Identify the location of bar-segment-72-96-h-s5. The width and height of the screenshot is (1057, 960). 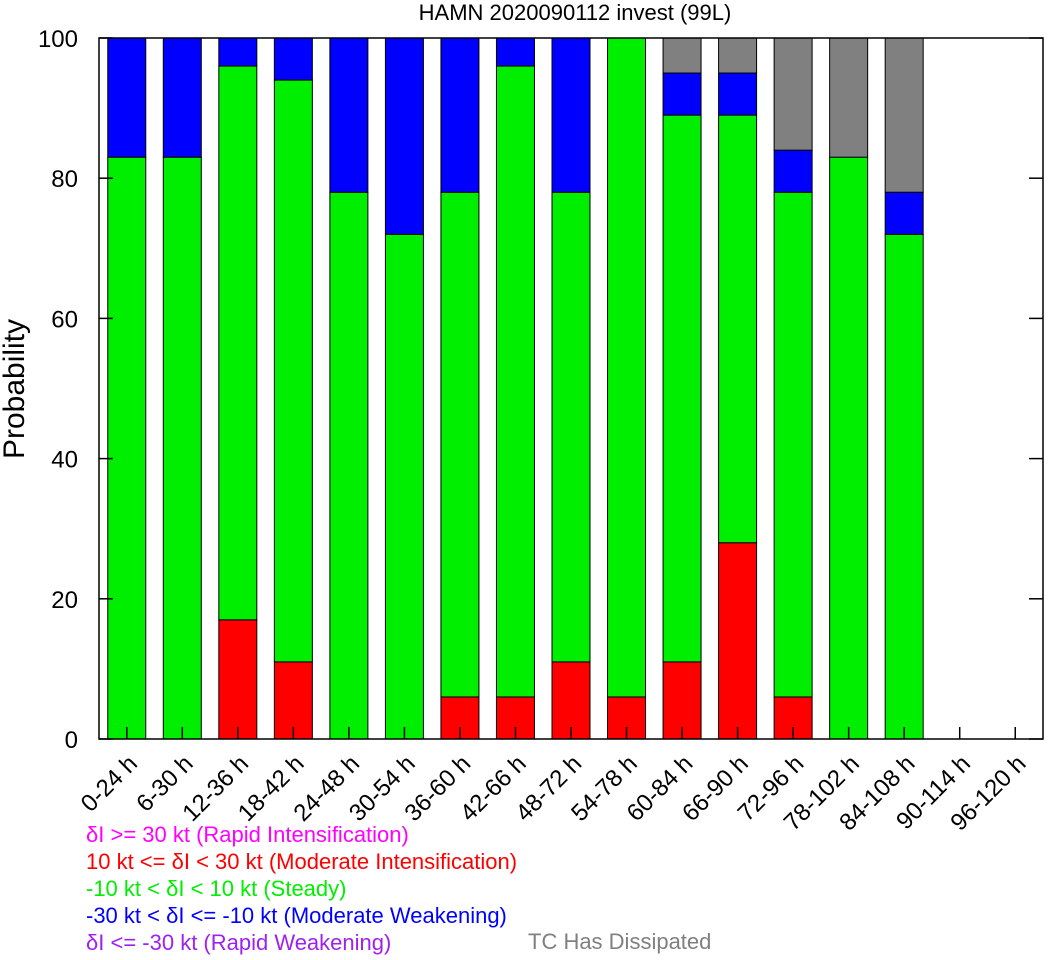
(793, 94).